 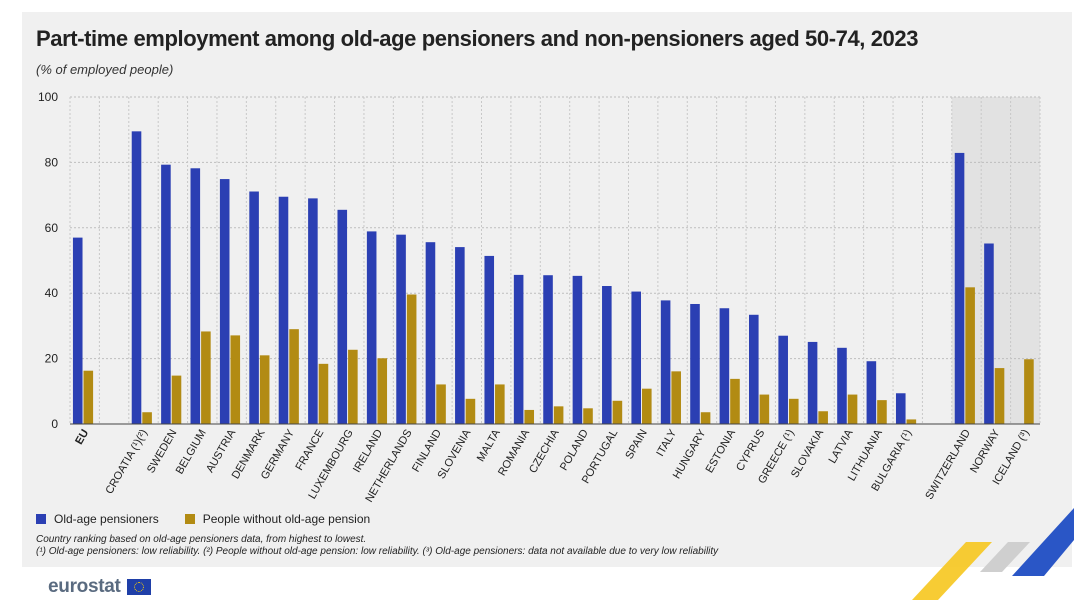 What do you see at coordinates (48, 97) in the screenshot?
I see `y-tick-label: 100` at bounding box center [48, 97].